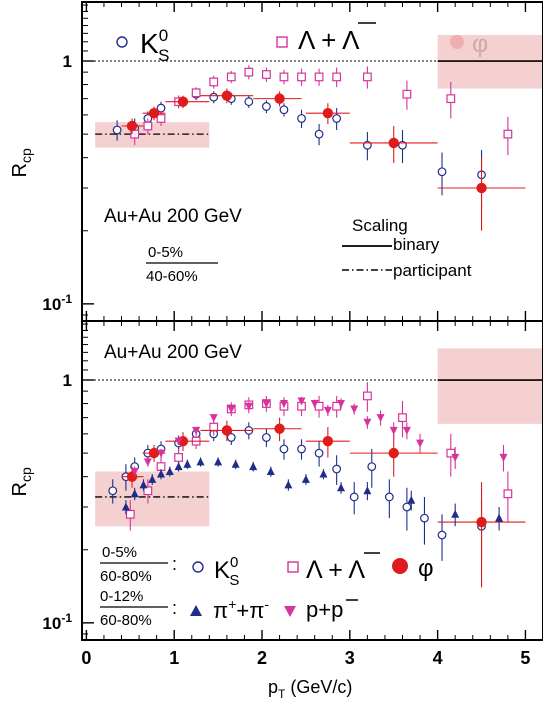 The height and width of the screenshot is (704, 543). What do you see at coordinates (67, 380) in the screenshot?
I see `bottom-y-tick-label: 1` at bounding box center [67, 380].